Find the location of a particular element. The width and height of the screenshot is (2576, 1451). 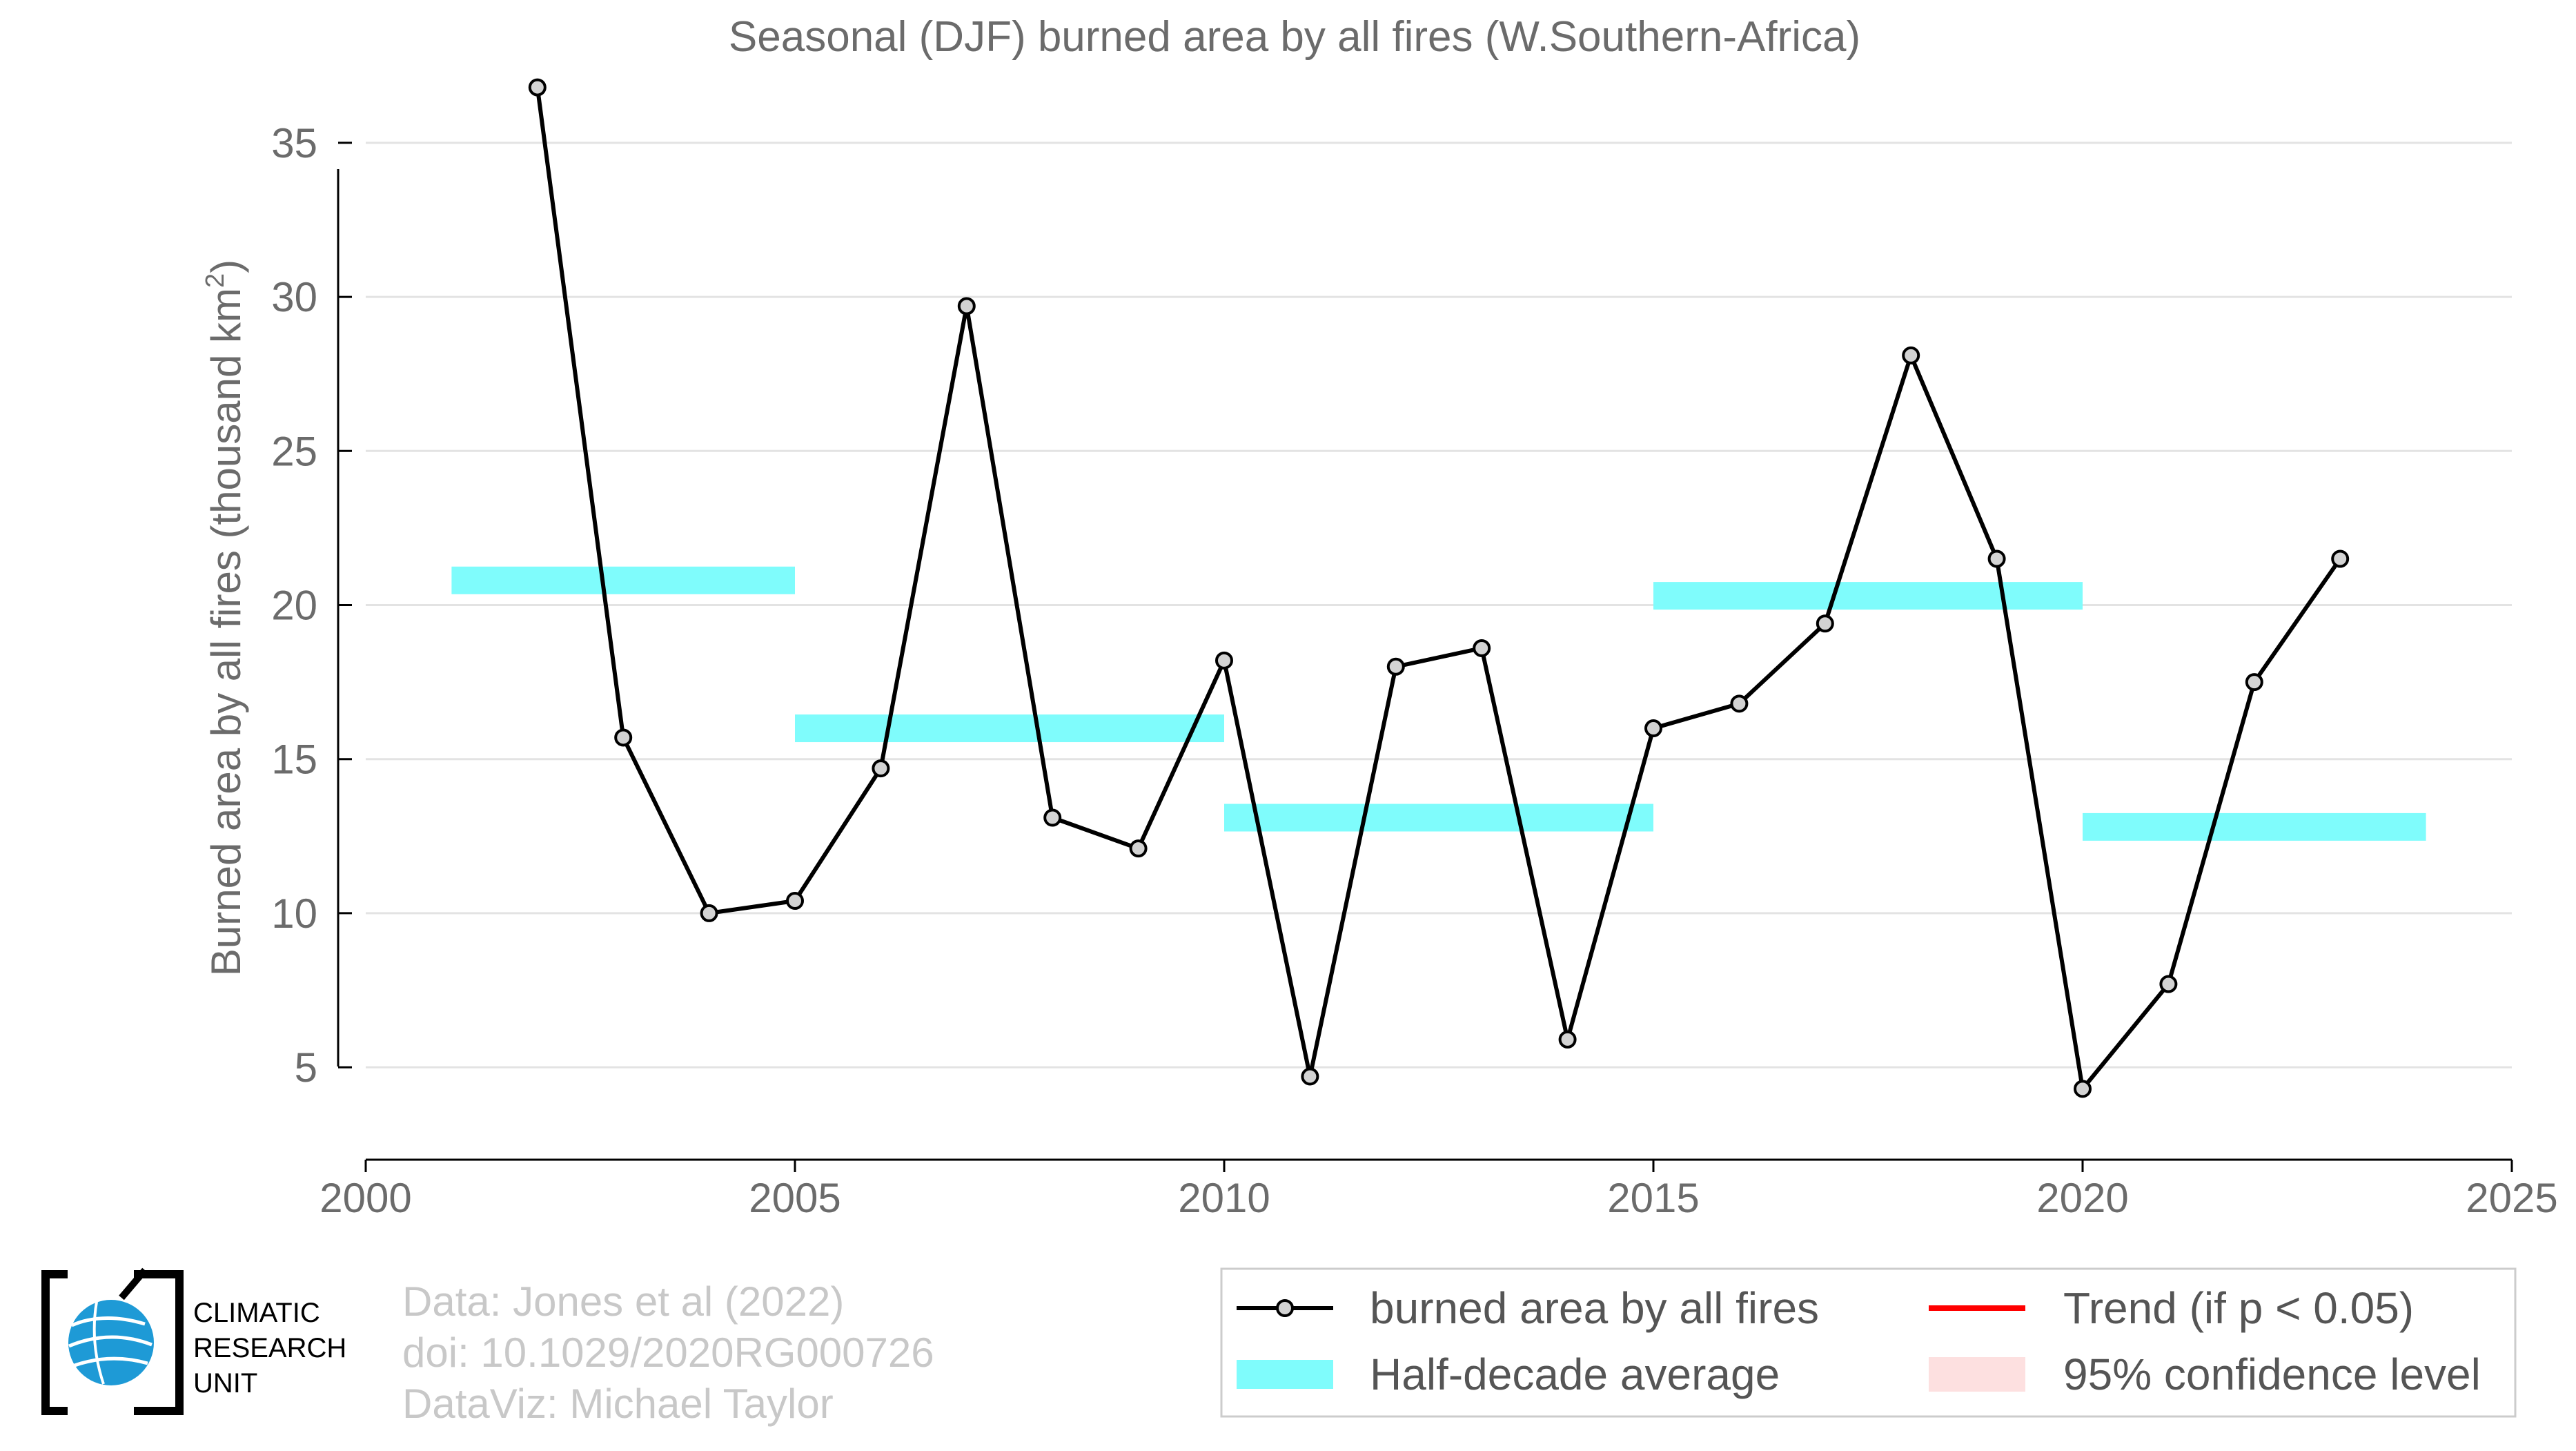

y-axis-label: Burned area by all fires (thousand km2) is located at coordinates (225, 618).